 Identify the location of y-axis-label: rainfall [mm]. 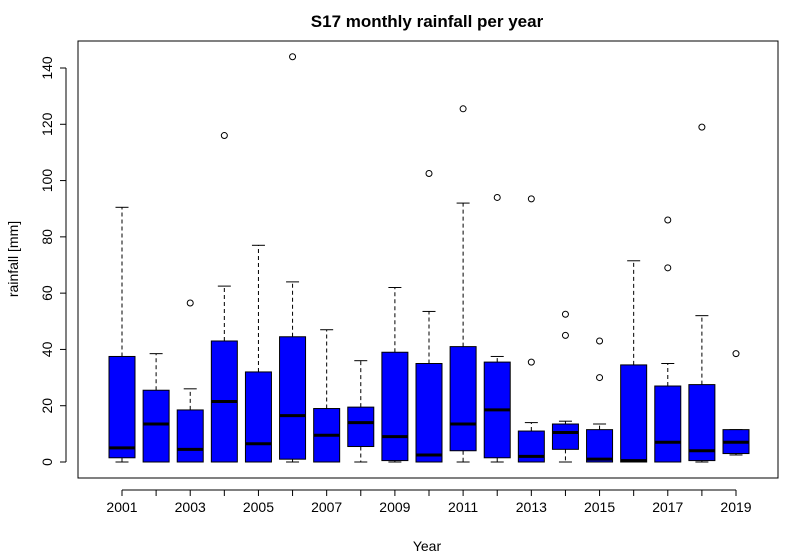
(13, 259).